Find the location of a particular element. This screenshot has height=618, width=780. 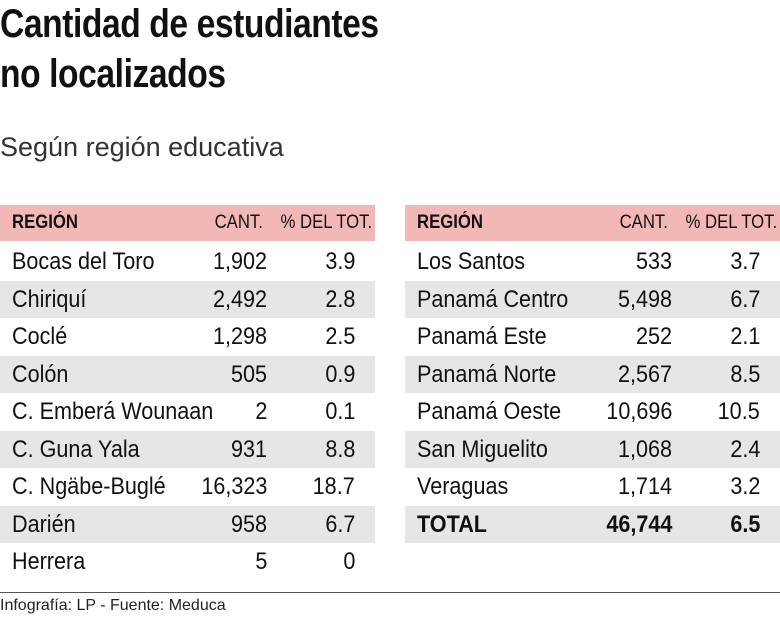

table-cell: Panamá Centro is located at coordinates (493, 299).